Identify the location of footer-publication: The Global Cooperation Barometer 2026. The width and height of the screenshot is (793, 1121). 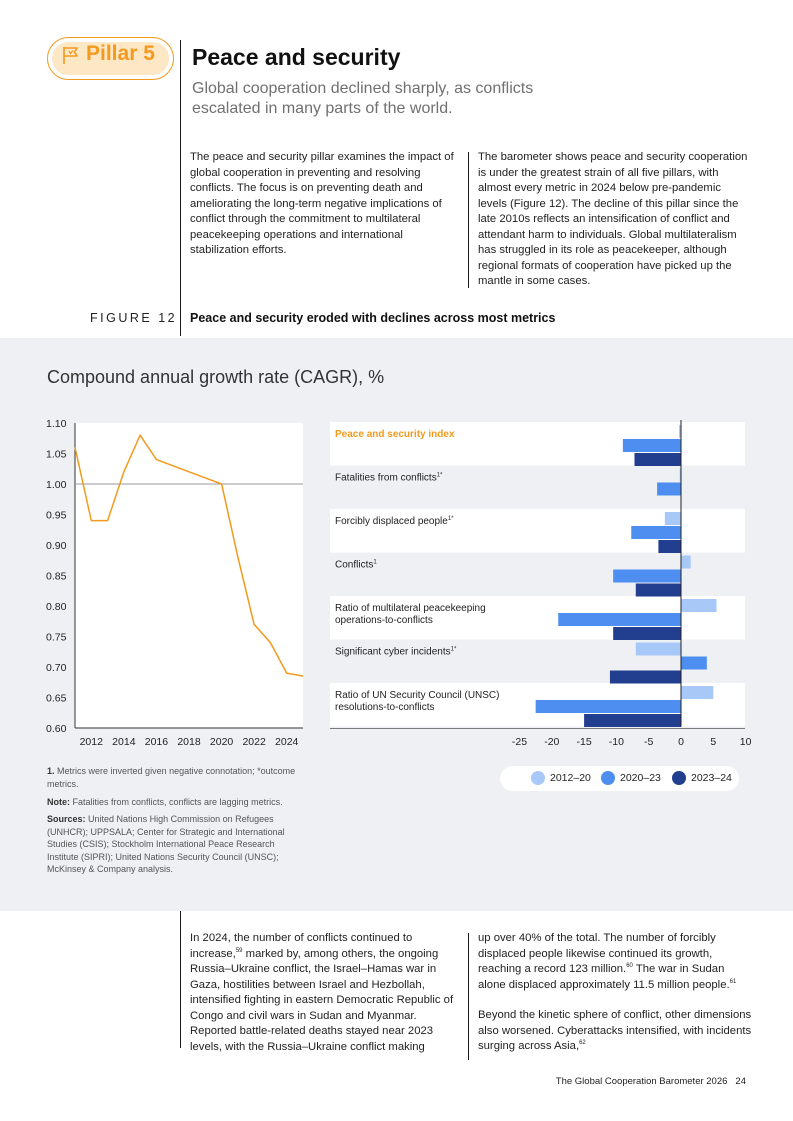
(641, 1081).